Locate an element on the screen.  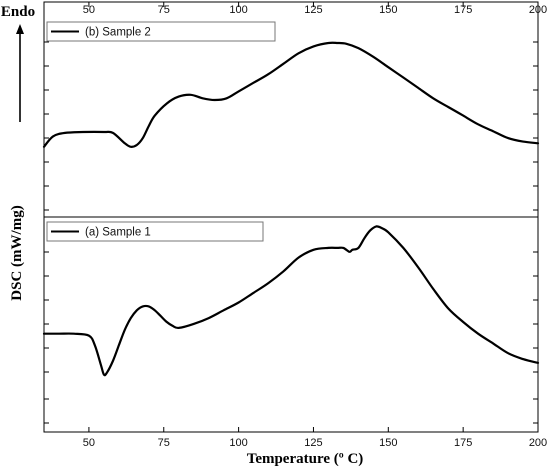
top-x-tick-label: 175 is located at coordinates (463, 10).